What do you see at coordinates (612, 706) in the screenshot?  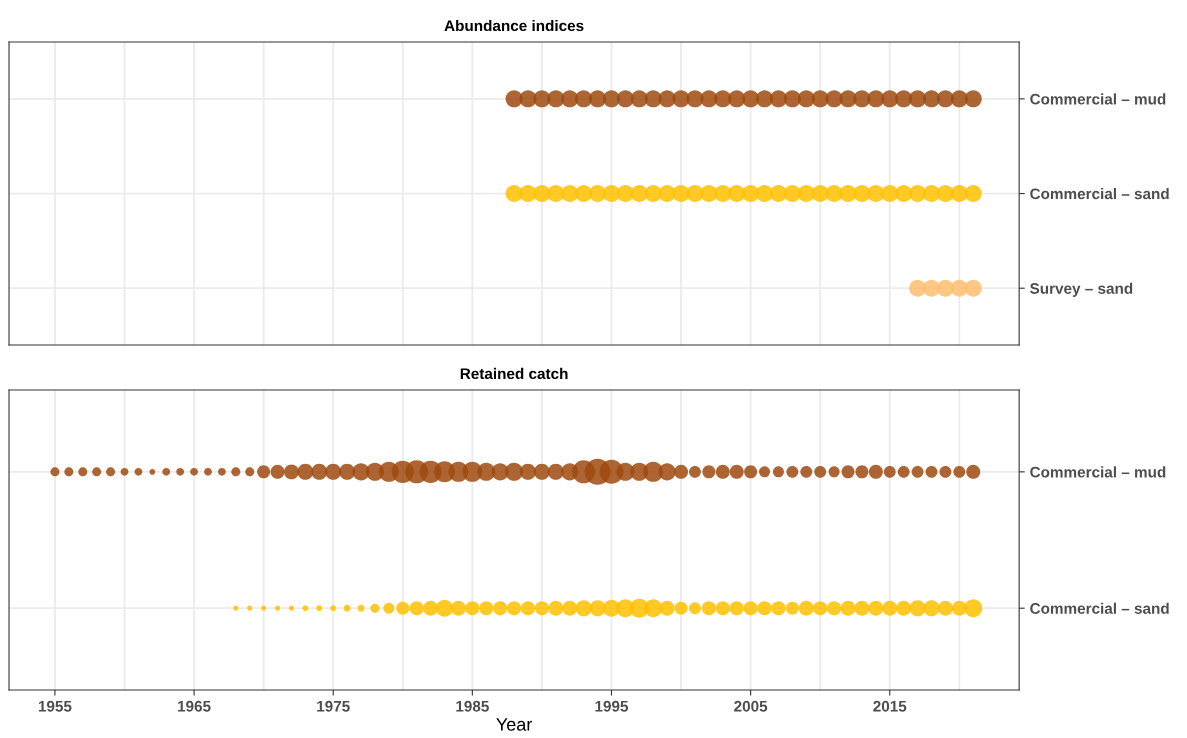 I see `x-tick-label: 1995` at bounding box center [612, 706].